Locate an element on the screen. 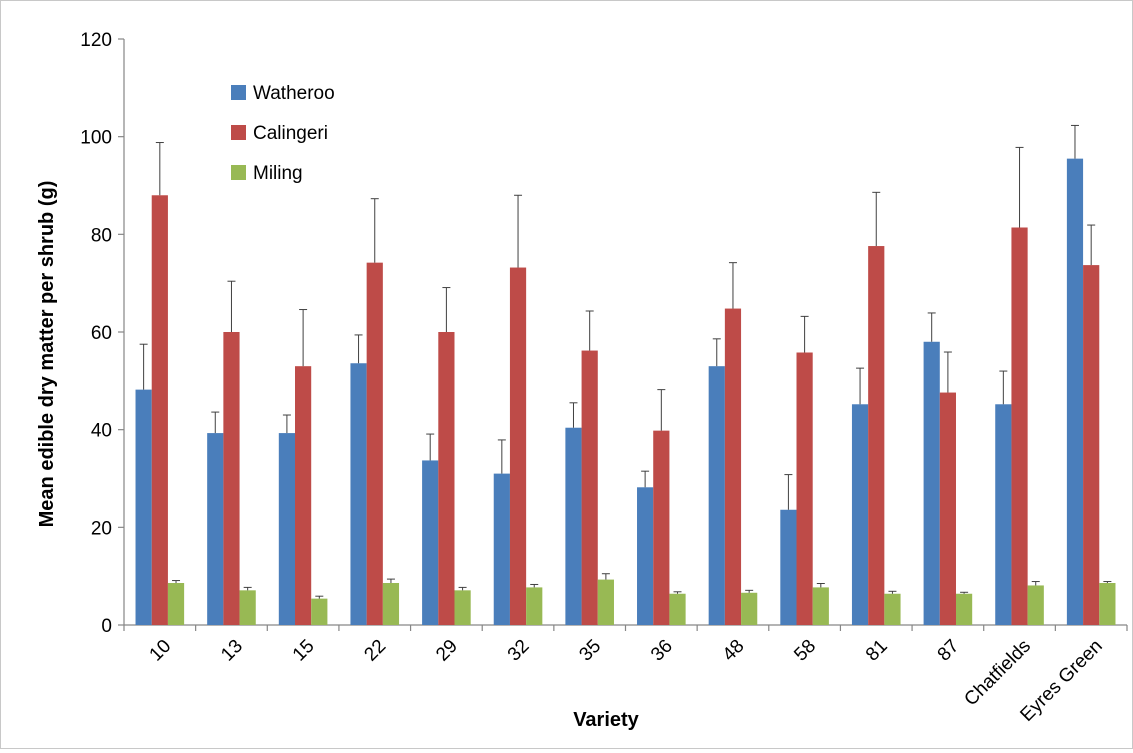  legend-swatch-calingeri is located at coordinates (238, 132).